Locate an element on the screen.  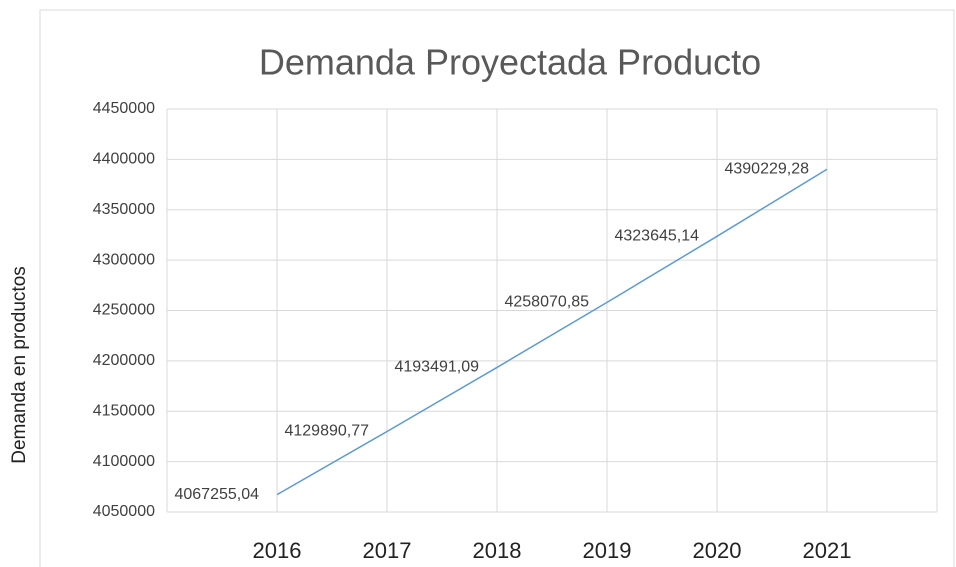
y-tick-label: 4450000 is located at coordinates (124, 108).